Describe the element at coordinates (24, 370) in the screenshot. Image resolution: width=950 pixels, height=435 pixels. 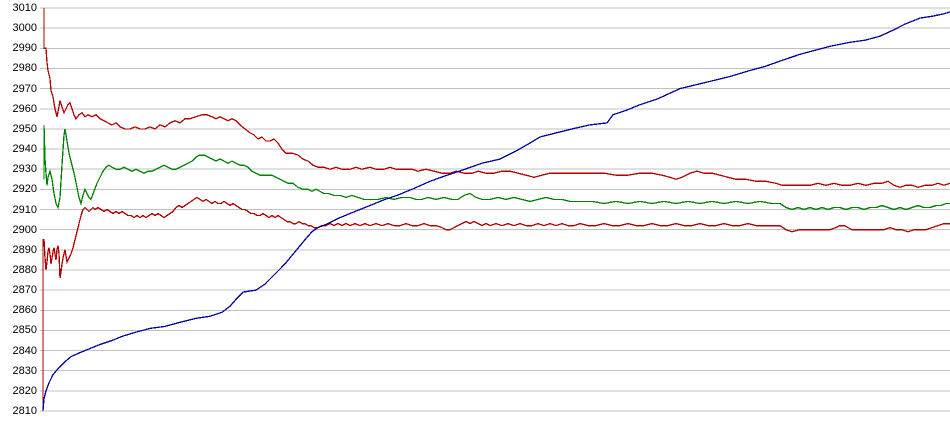
I see `y-axis-label: 2830` at that location.